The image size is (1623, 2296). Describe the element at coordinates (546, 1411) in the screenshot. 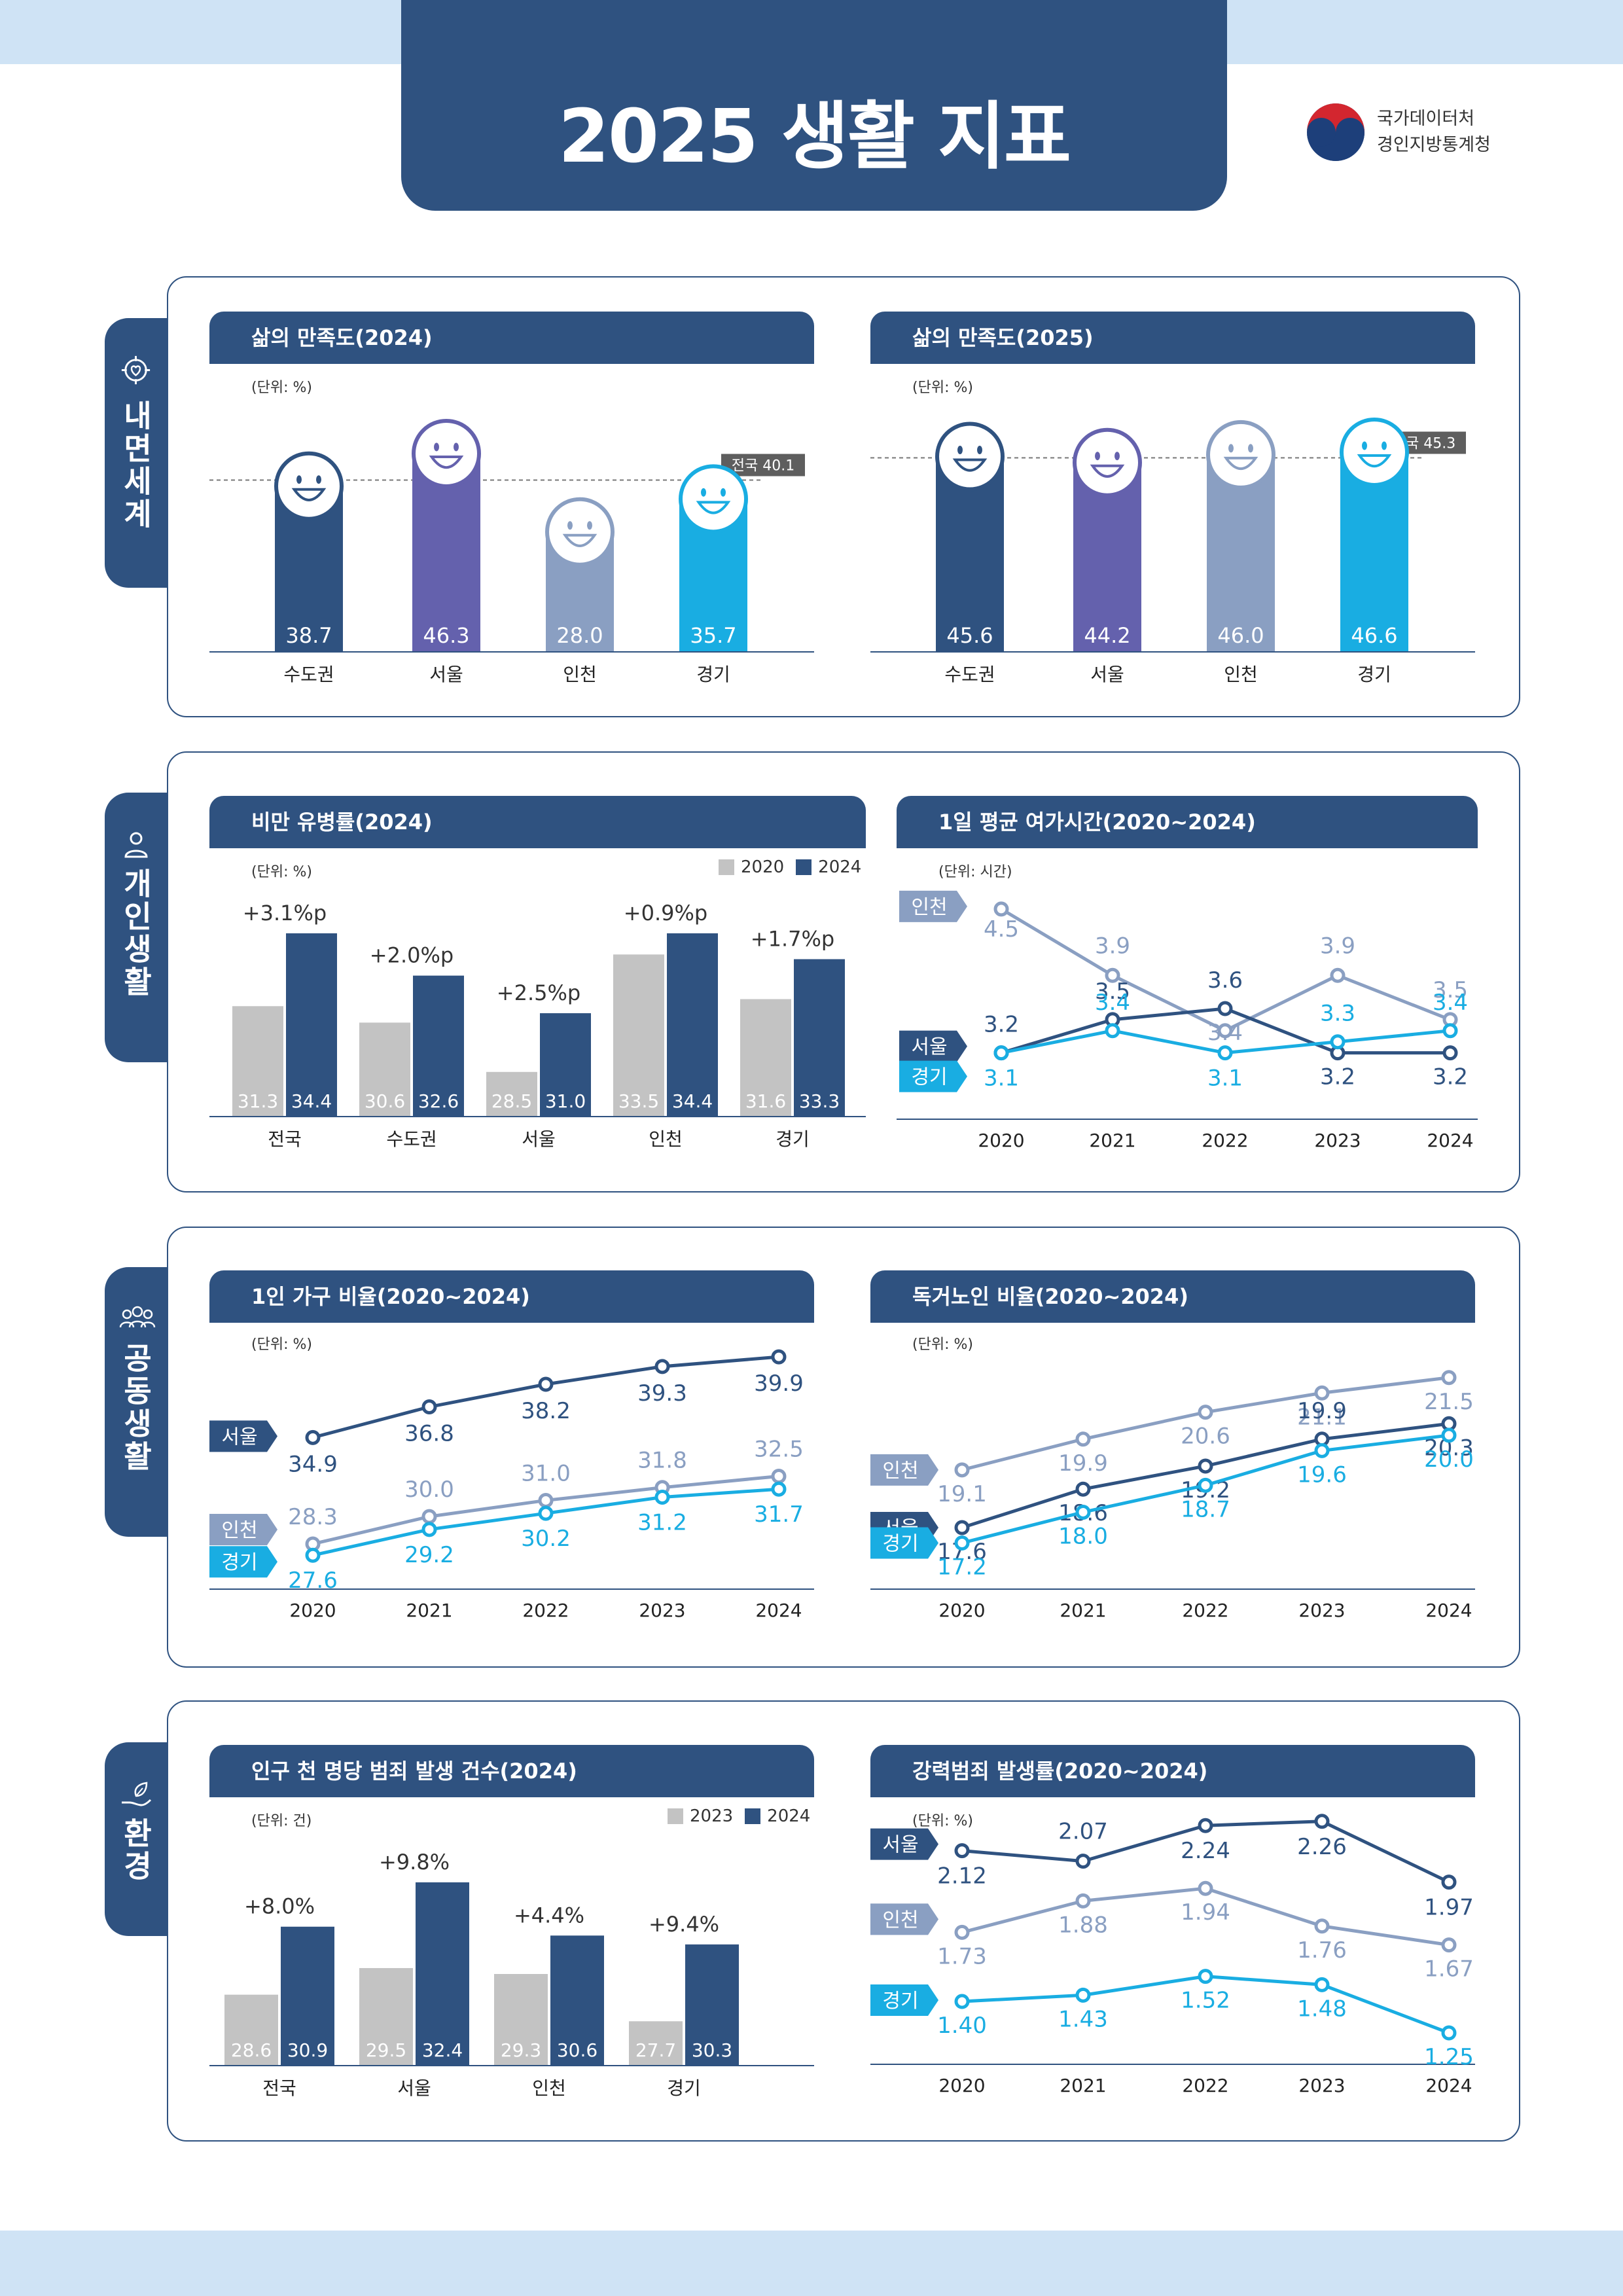

I see `data-label: 38.2` at that location.